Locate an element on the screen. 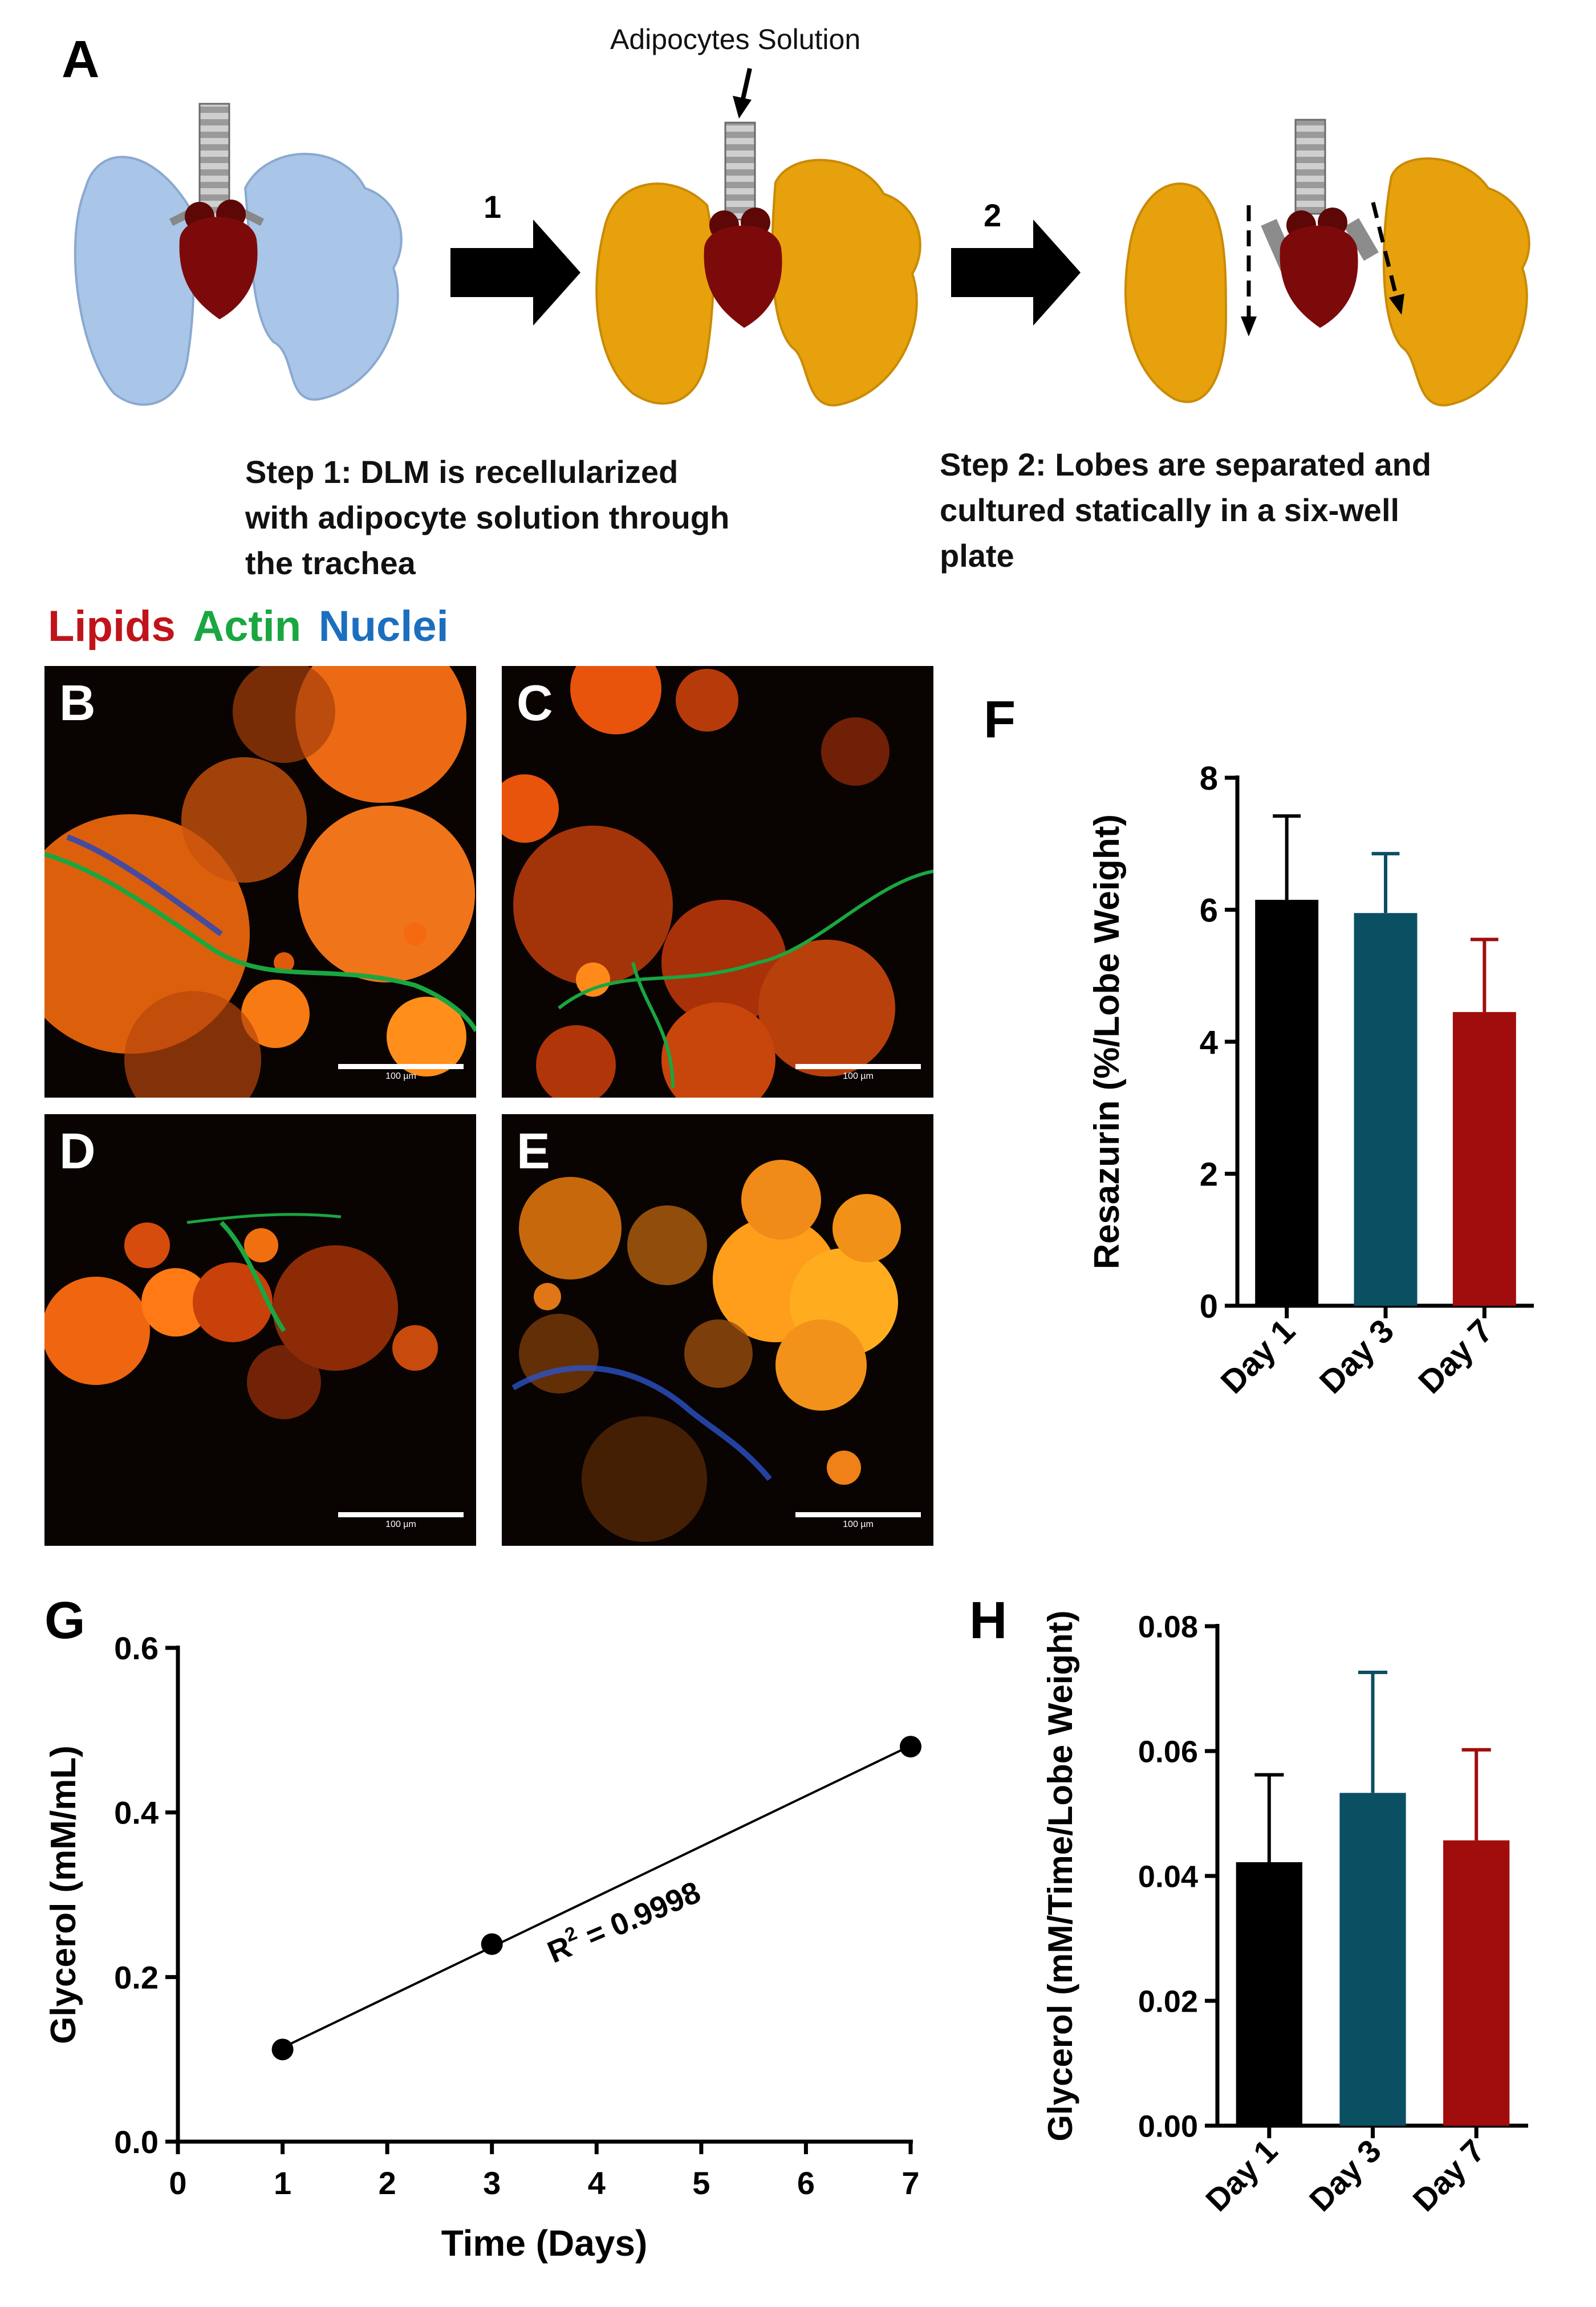  recellularization-schematic is located at coordinates (802, 237).